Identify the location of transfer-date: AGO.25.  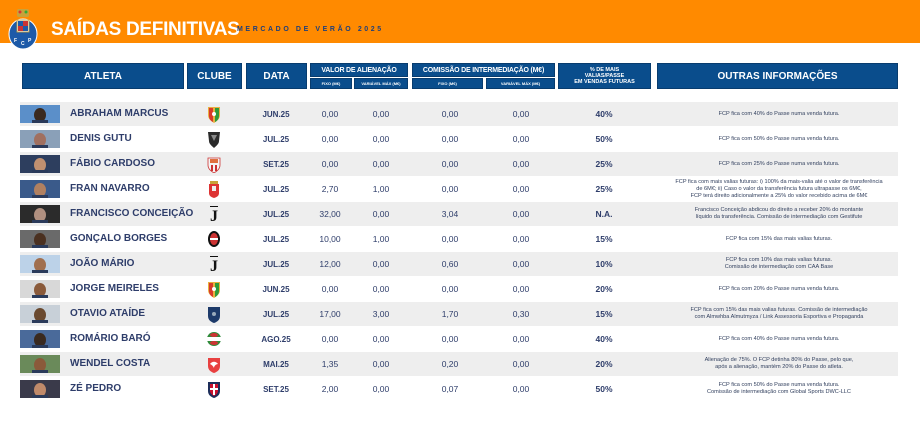
(276, 339).